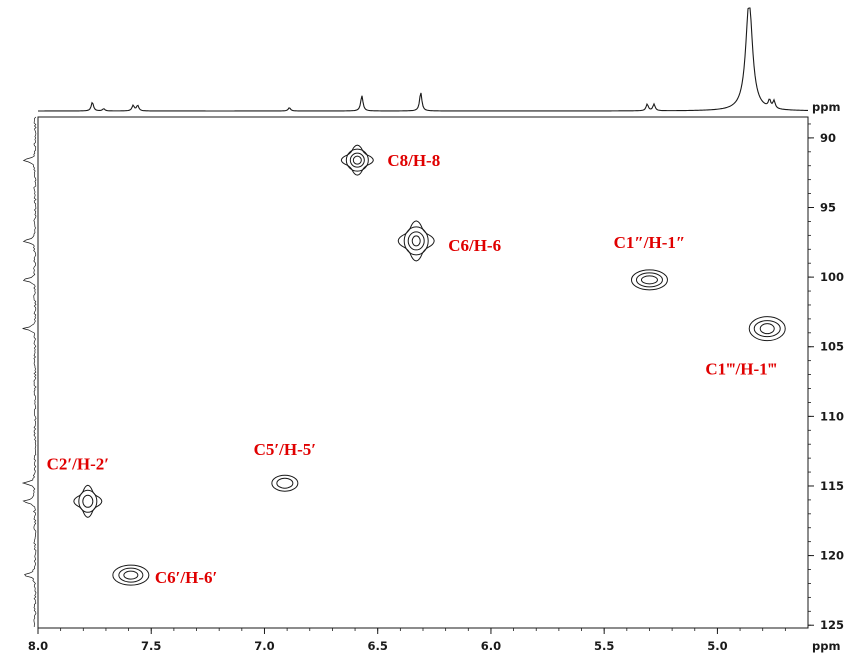  What do you see at coordinates (413, 160) in the screenshot?
I see `peak-label: C8/H-8` at bounding box center [413, 160].